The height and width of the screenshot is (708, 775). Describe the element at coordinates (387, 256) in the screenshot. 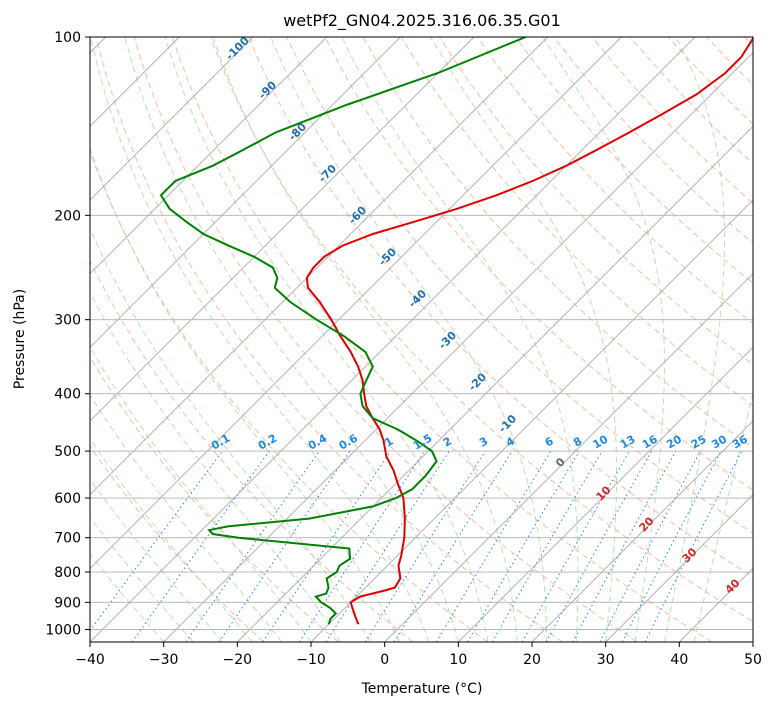

I see `moist-adiabat-label: -50` at that location.